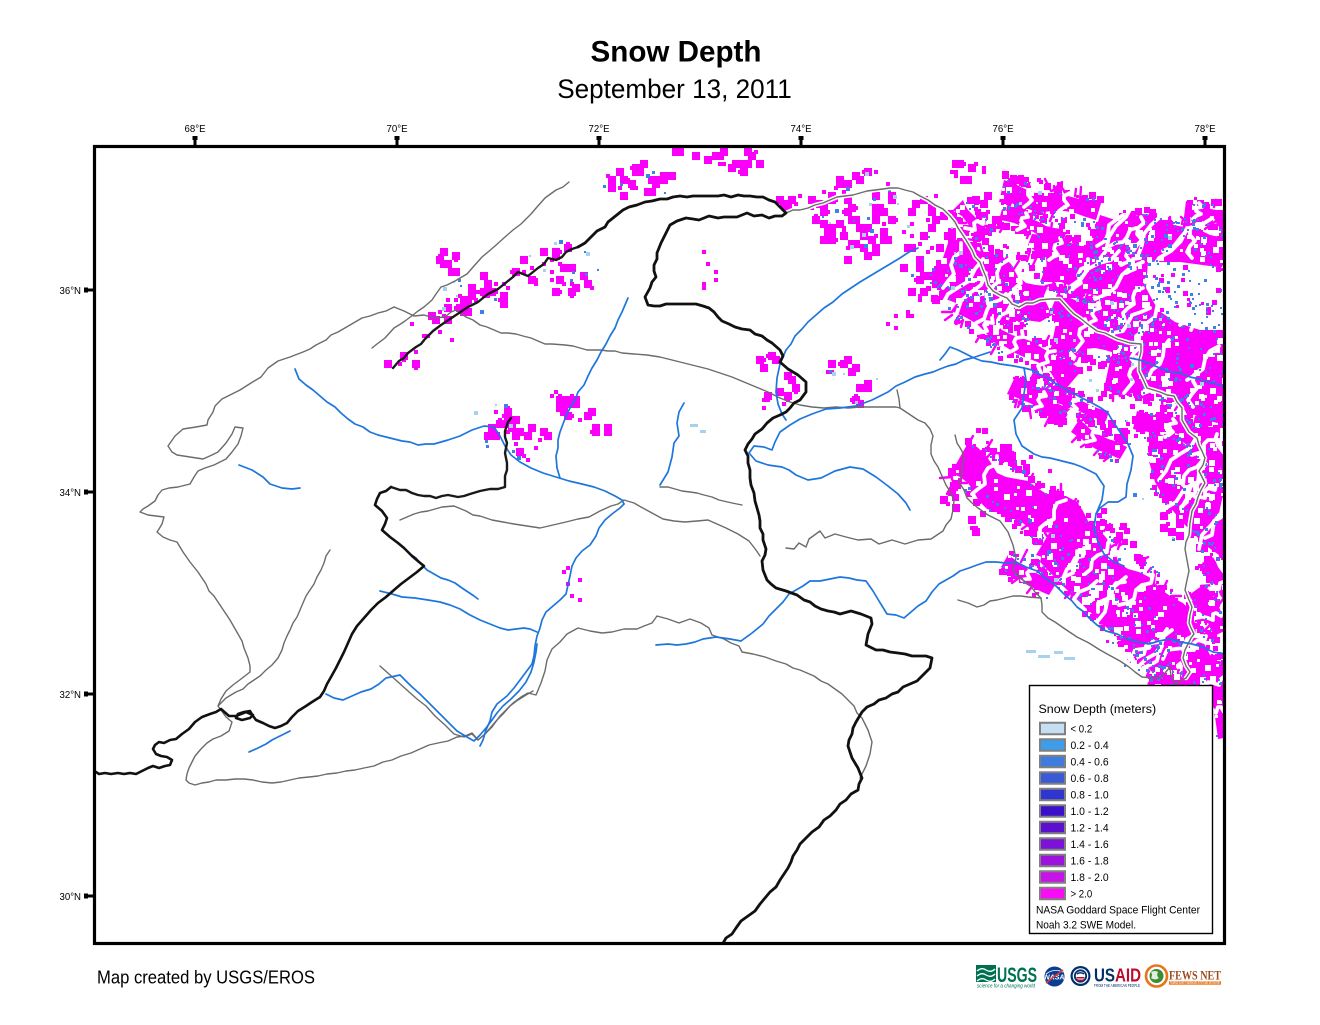  Describe the element at coordinates (599, 129) in the screenshot. I see `svg-text: 72°E` at that location.